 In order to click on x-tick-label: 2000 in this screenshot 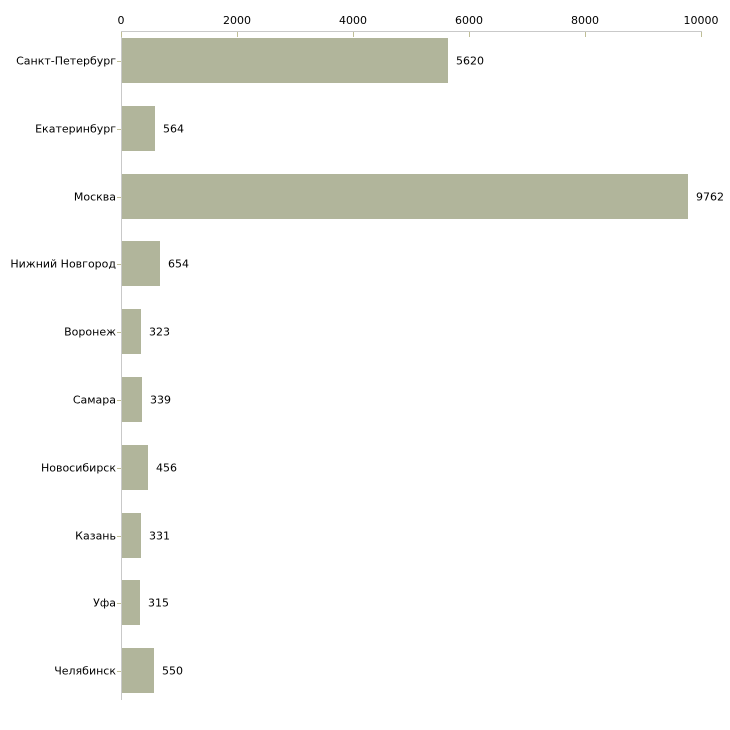, I will do `click(237, 20)`.